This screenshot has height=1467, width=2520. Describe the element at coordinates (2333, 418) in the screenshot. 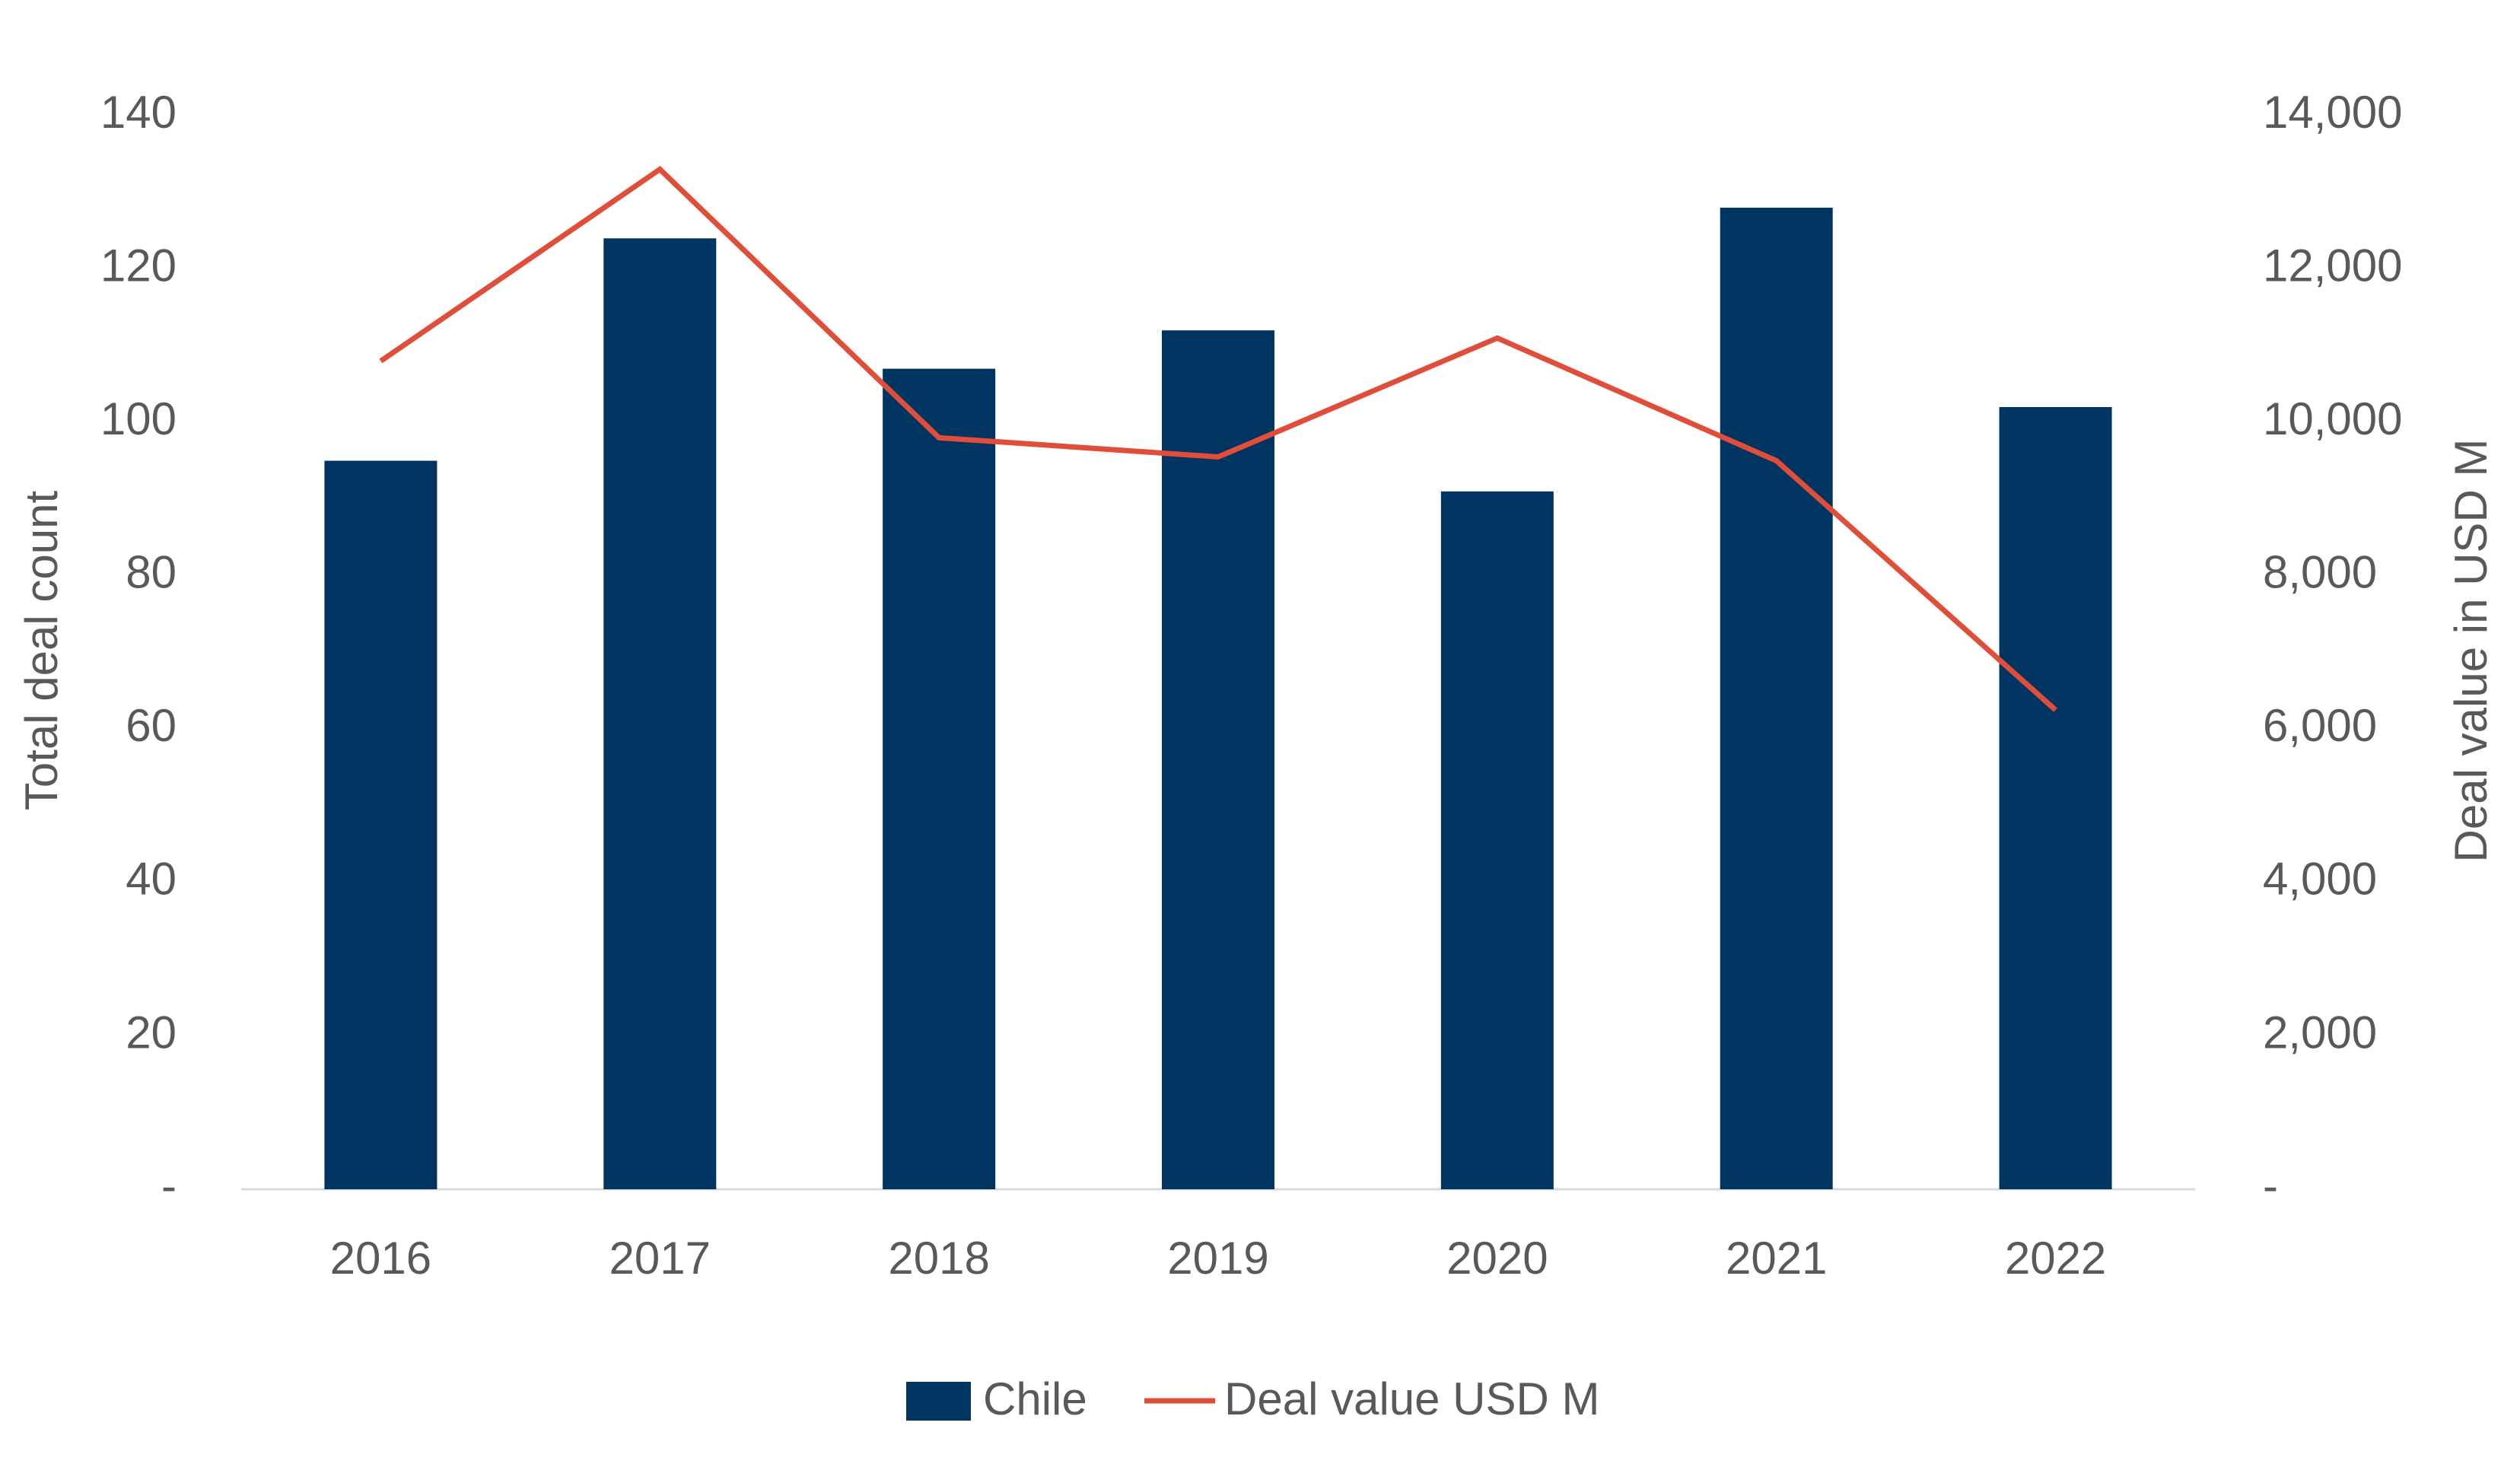

I see `y2-tick-label: 10,000` at that location.